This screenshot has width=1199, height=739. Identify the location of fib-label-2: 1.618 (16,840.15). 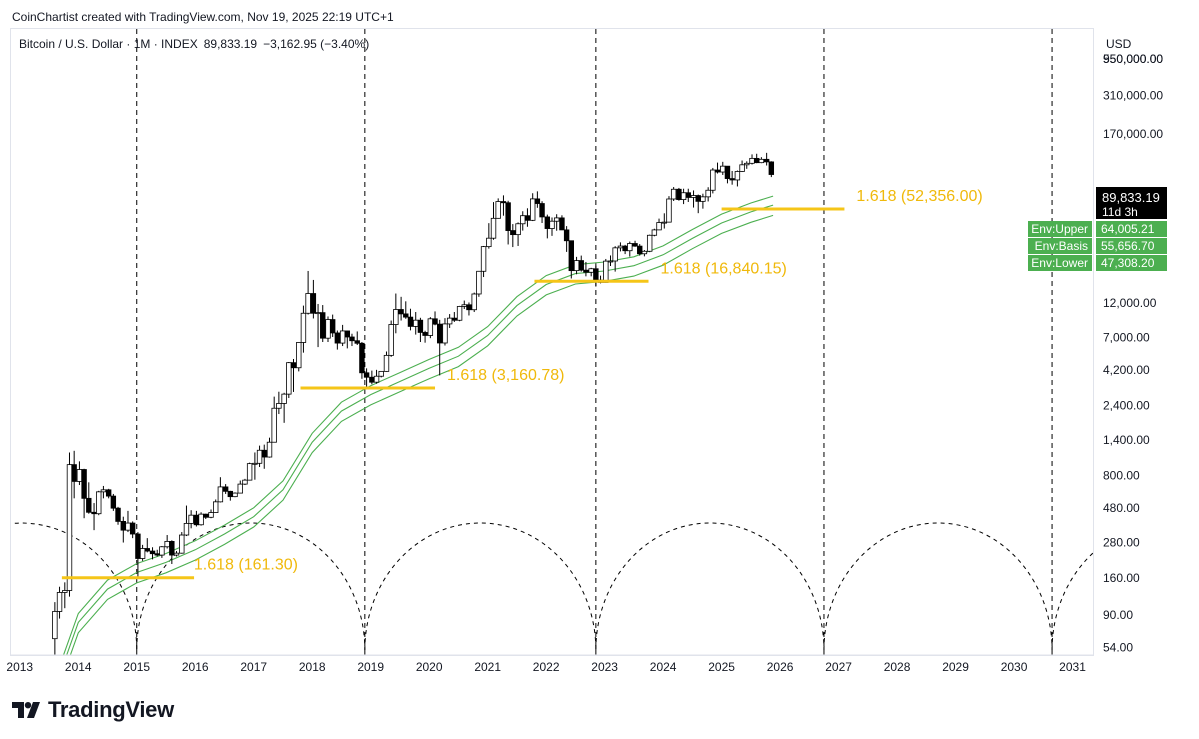
(724, 268).